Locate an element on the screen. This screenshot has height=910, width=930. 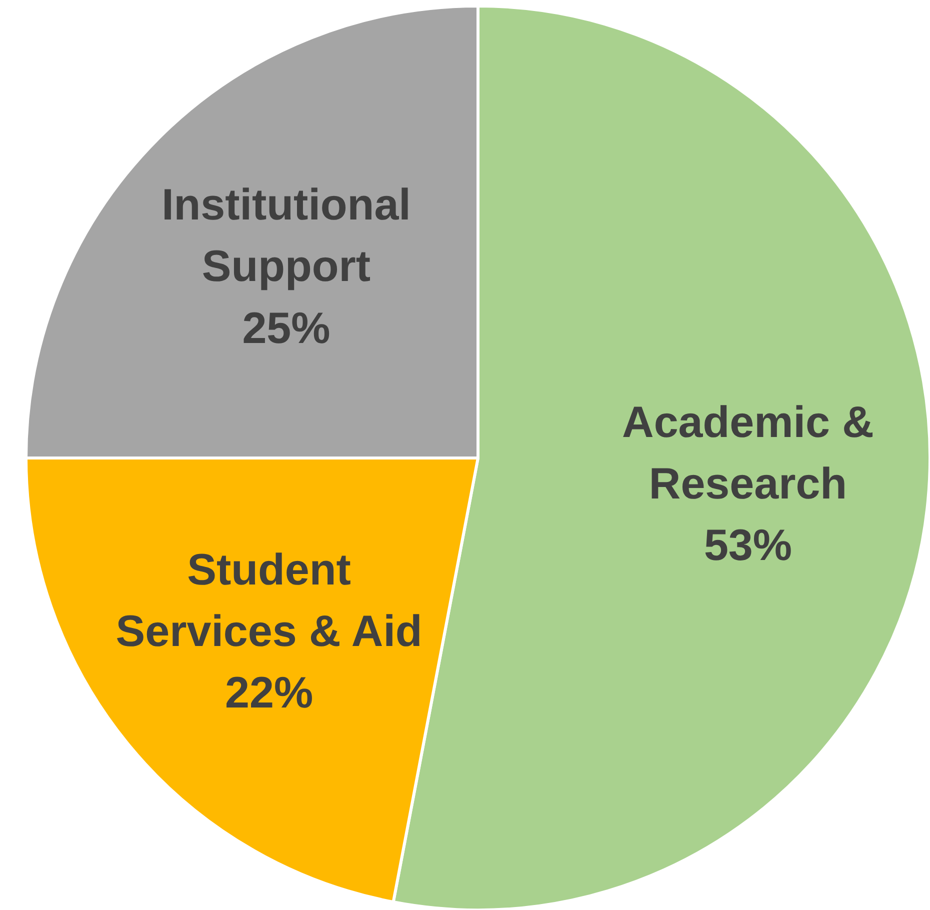
data-label: 22% is located at coordinates (269, 692).